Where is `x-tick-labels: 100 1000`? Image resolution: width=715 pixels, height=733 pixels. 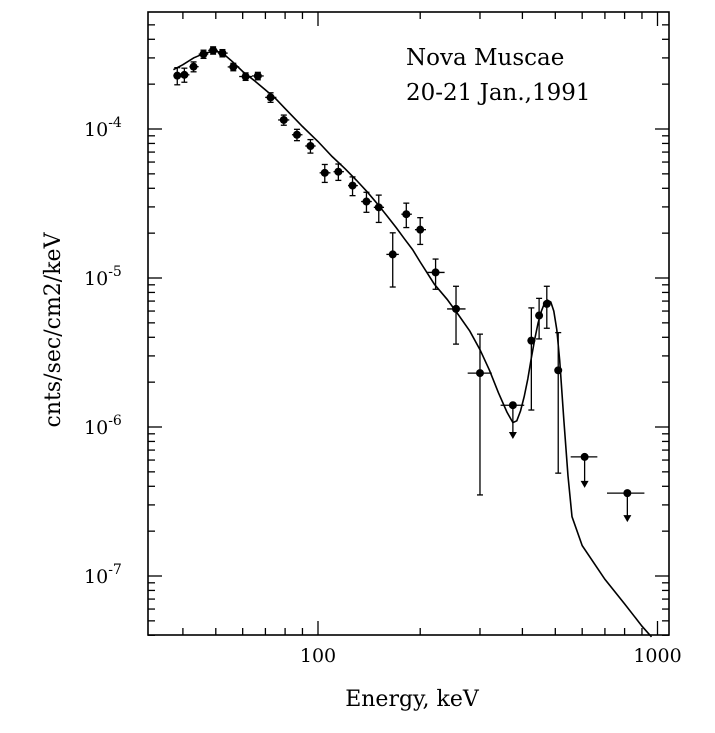 x-tick-labels: 100 1000 is located at coordinates (491, 656).